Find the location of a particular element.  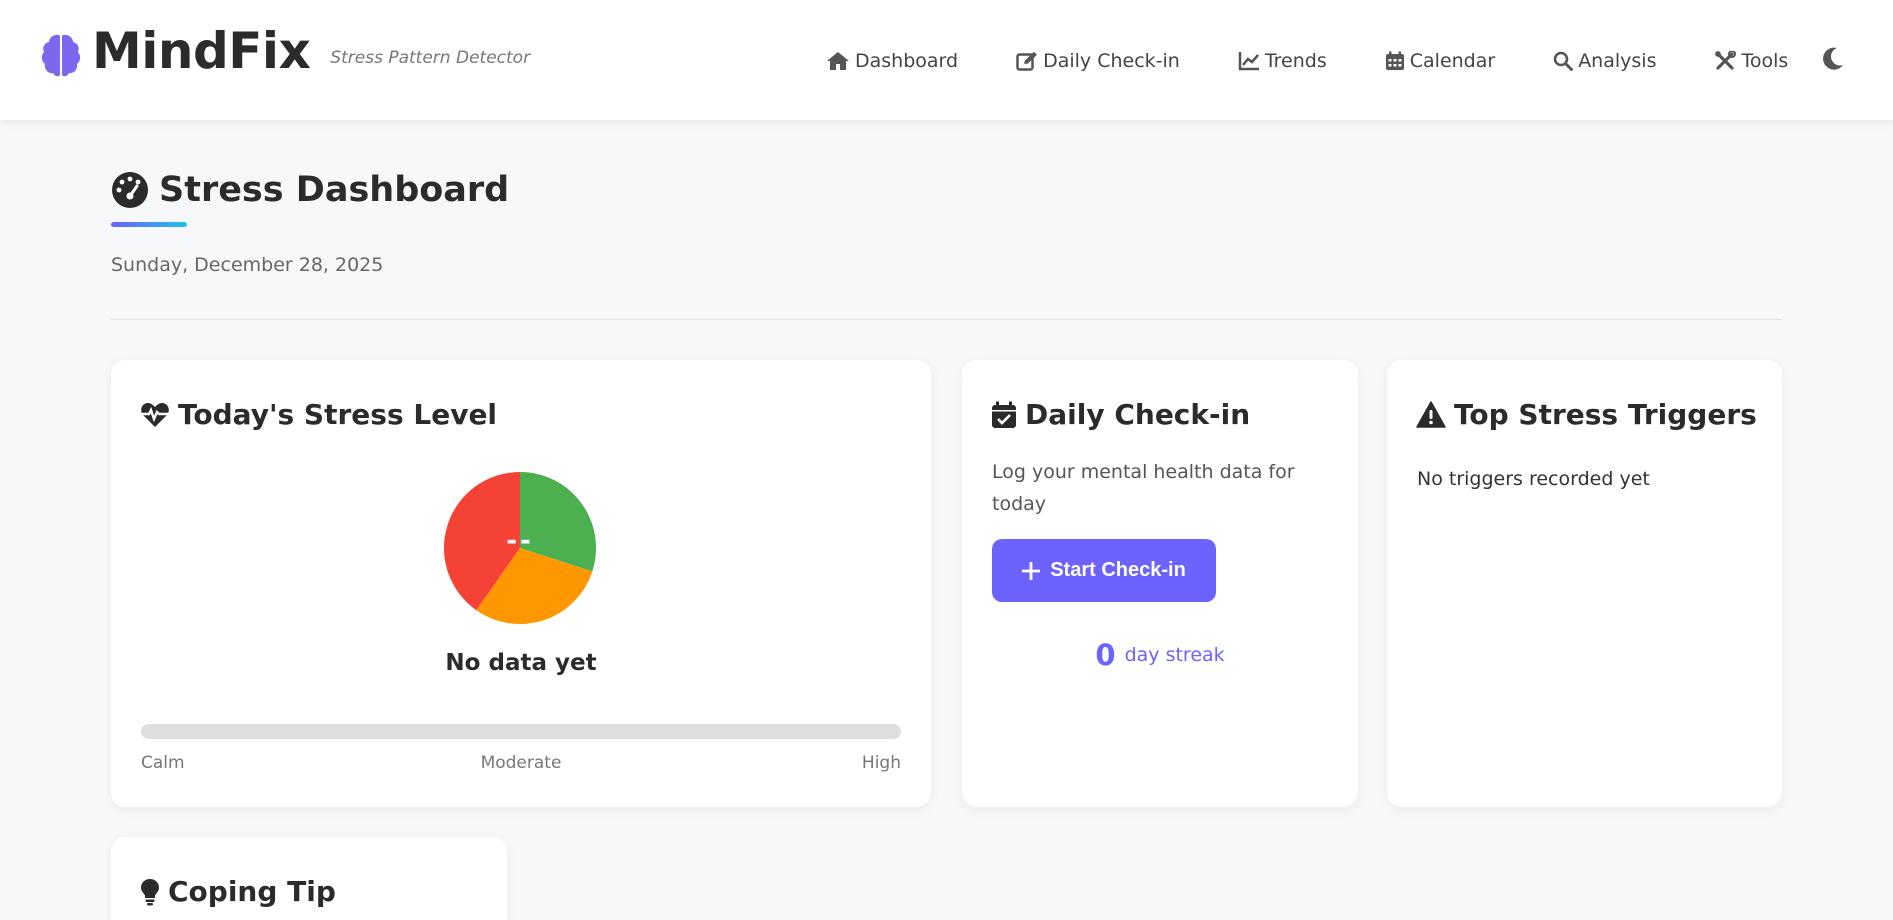

gauge-value: -- is located at coordinates (520, 541).